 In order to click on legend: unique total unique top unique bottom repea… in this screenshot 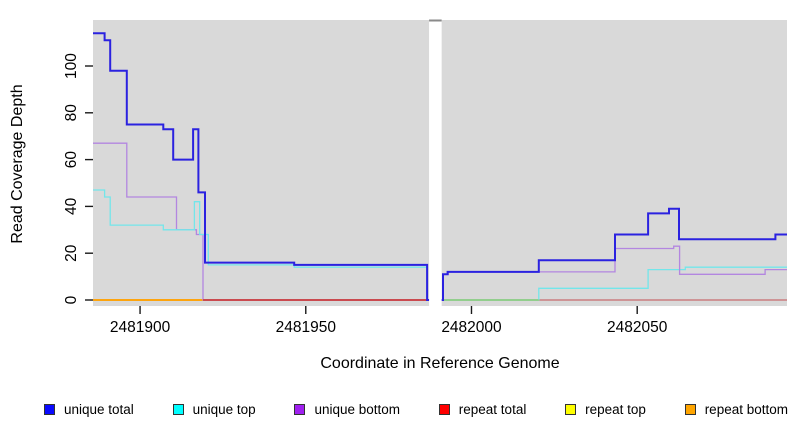, I will do `click(416, 409)`.